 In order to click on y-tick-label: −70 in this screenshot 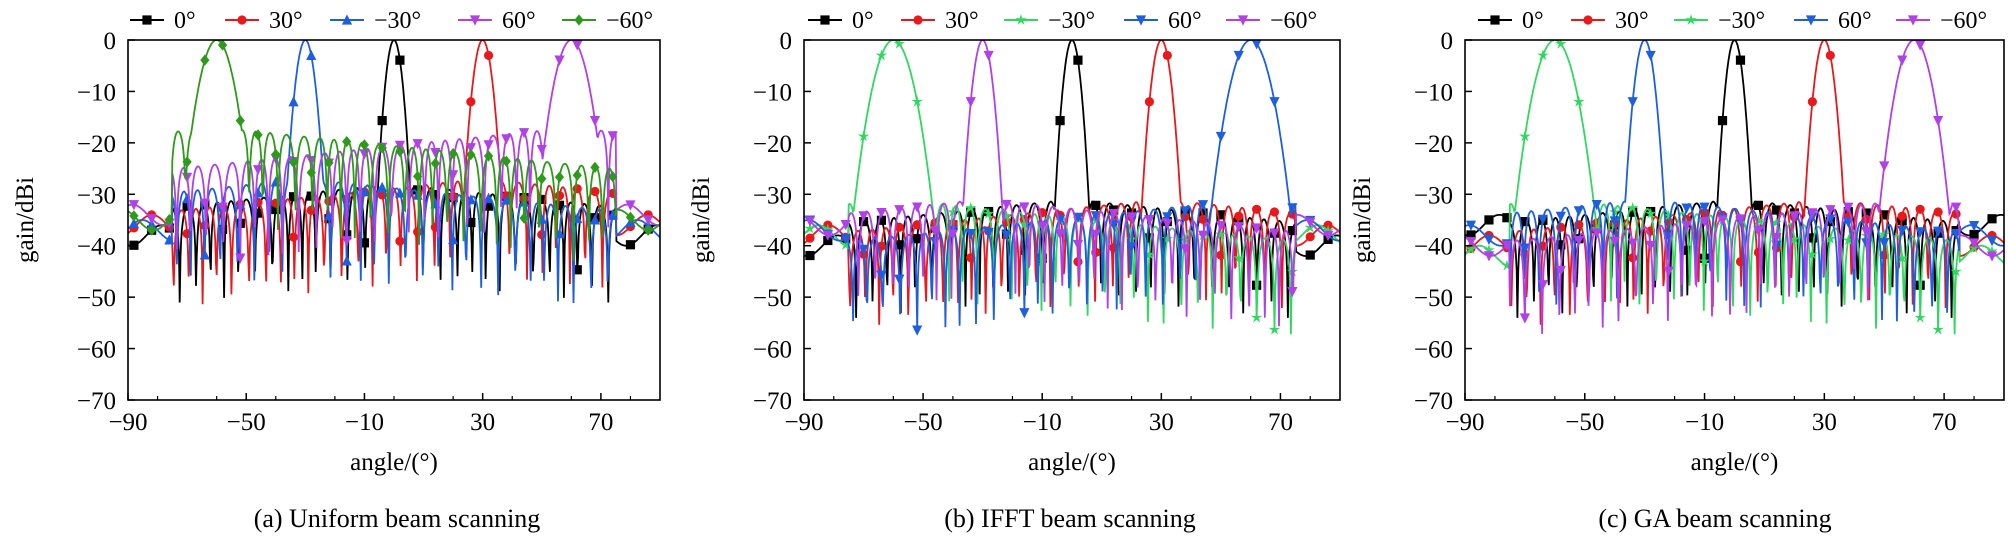, I will do `click(772, 401)`.